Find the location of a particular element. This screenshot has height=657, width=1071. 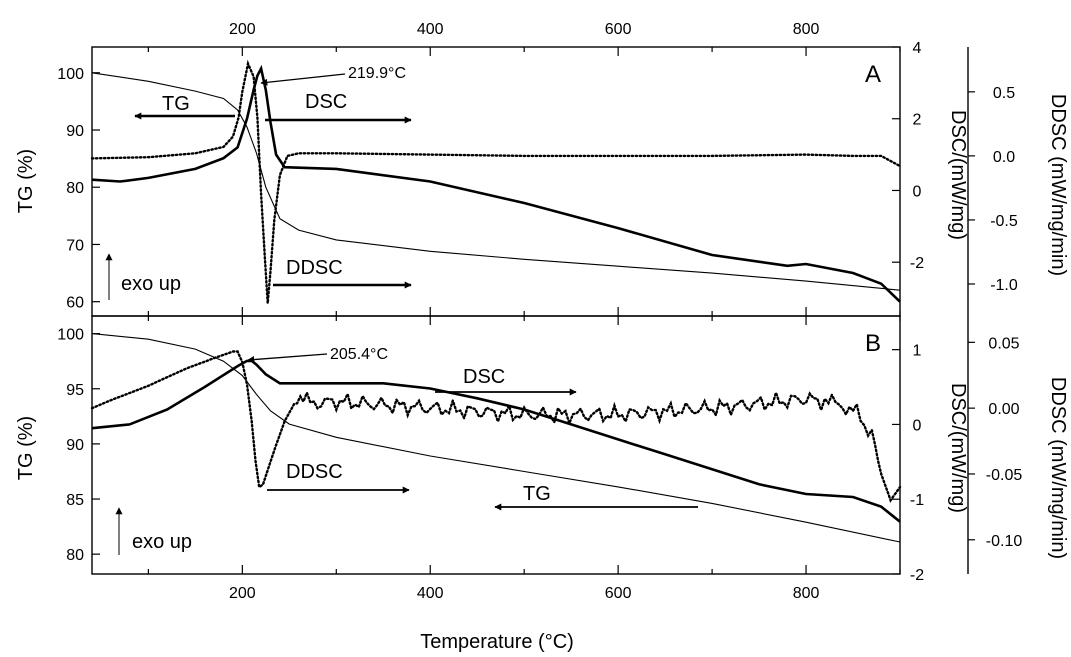

dsc-axis-tick-label: 4 is located at coordinates (917, 48).